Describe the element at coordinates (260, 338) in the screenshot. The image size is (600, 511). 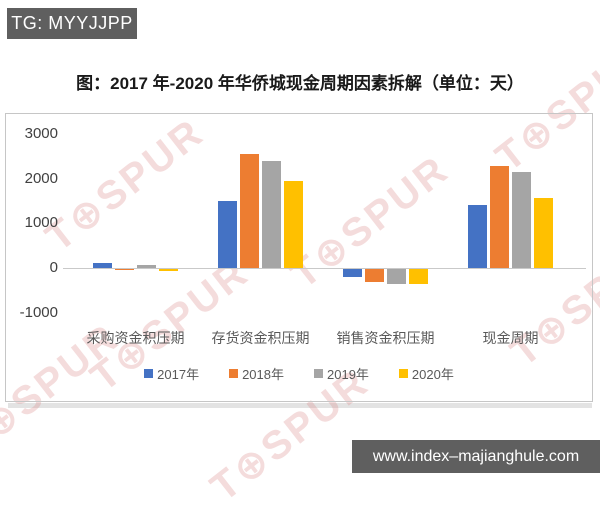
I see `x-axis-label: 存货资金积压期` at that location.